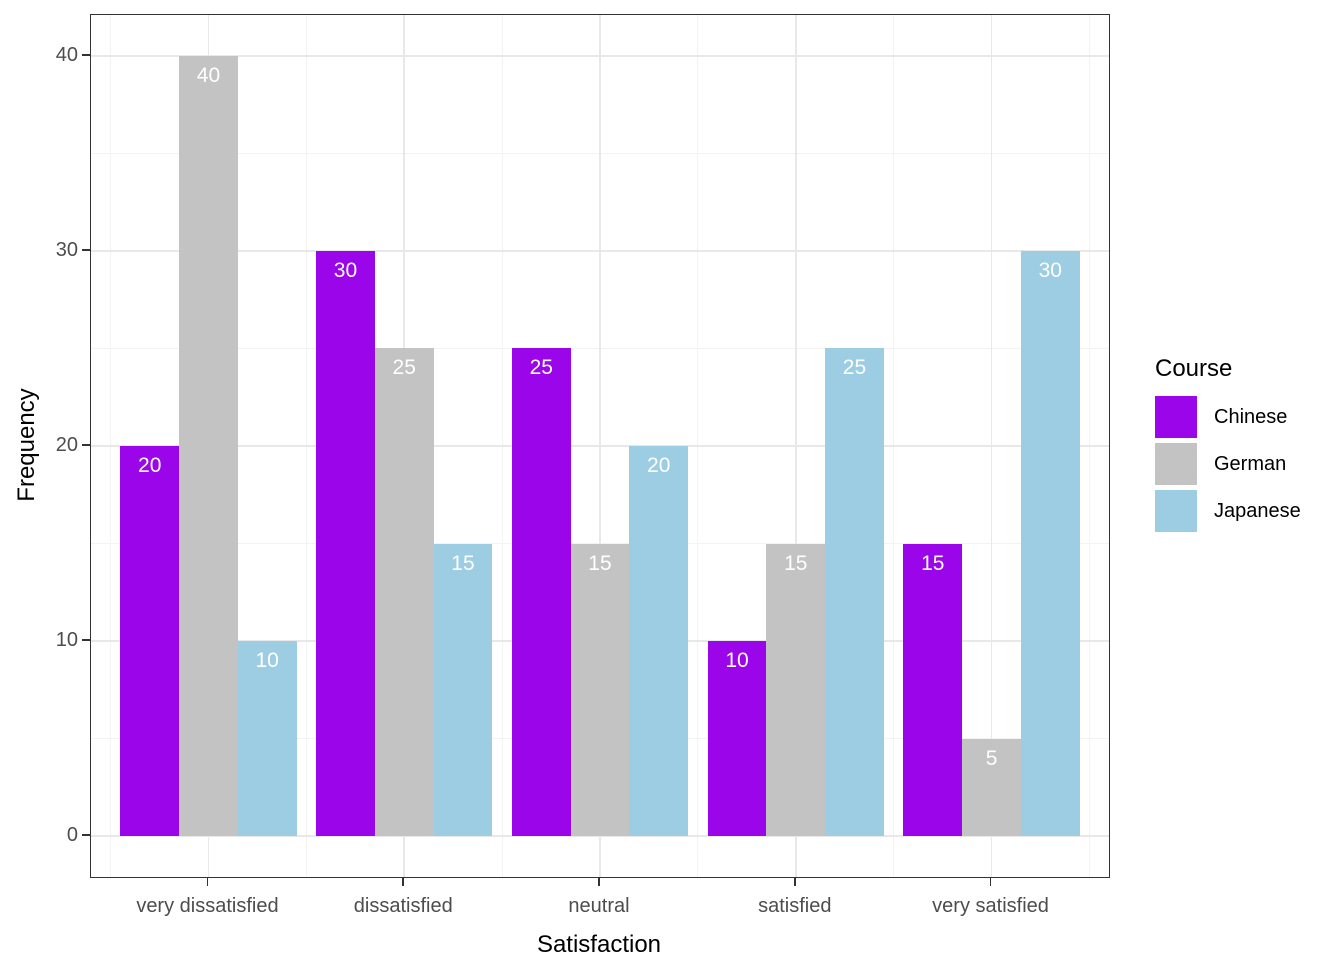 This screenshot has height=960, width=1344. What do you see at coordinates (207, 906) in the screenshot?
I see `x-tick-label: very dissatisfied` at bounding box center [207, 906].